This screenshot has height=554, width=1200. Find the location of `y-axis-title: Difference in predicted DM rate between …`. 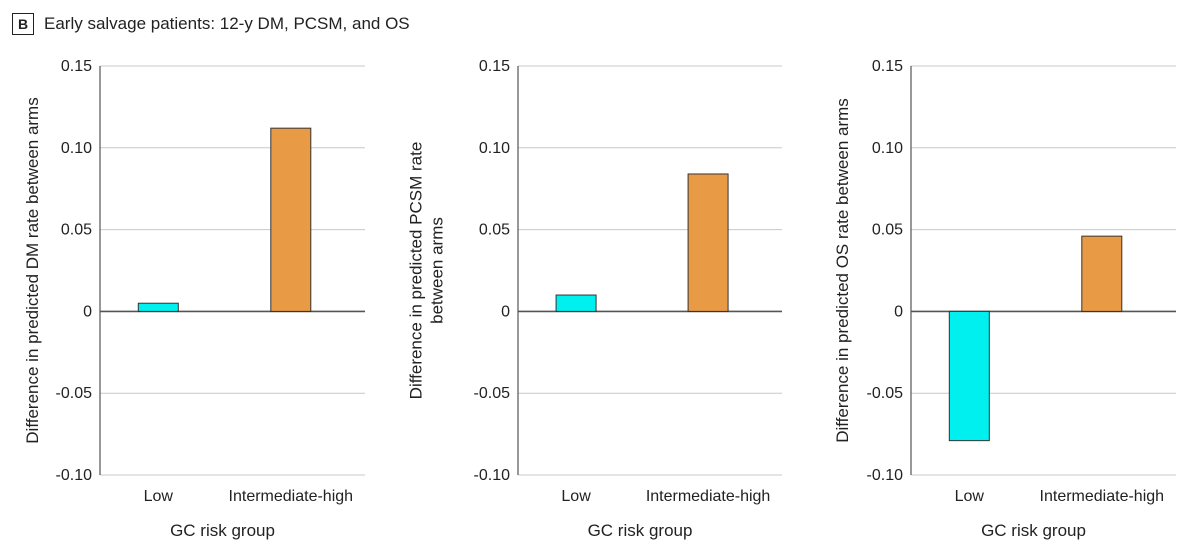

y-axis-title: Difference in predicted DM rate between … is located at coordinates (32, 270).